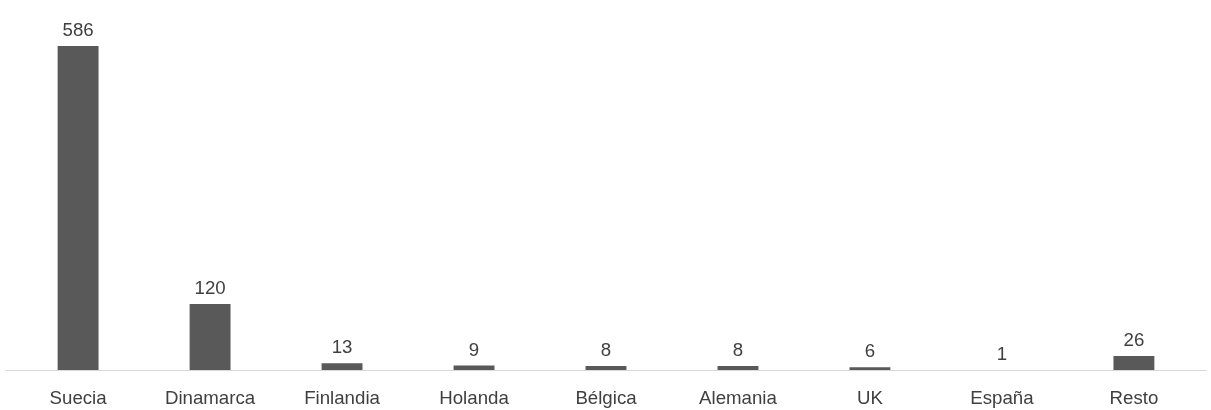 This screenshot has height=410, width=1211. What do you see at coordinates (474, 349) in the screenshot?
I see `data-label: 9` at bounding box center [474, 349].